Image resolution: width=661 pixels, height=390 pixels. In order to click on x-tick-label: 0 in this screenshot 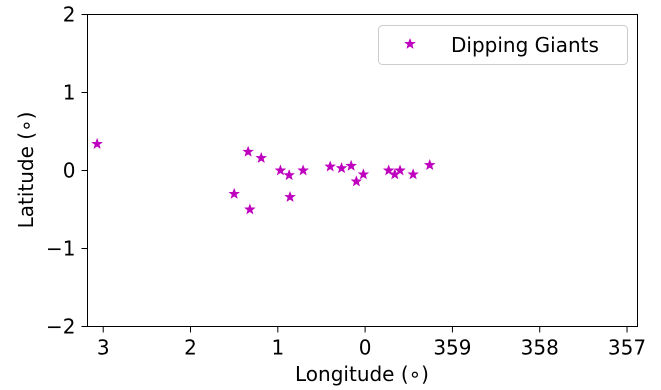, I will do `click(365, 348)`.